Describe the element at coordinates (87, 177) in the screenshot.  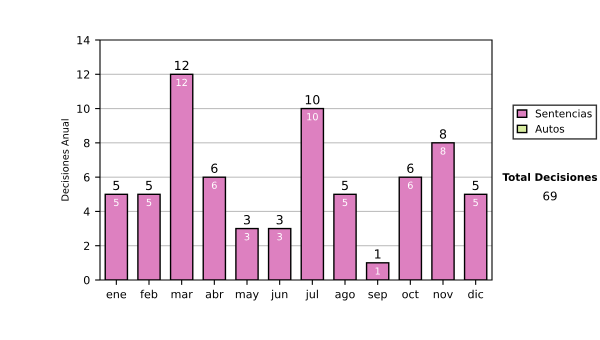
I see `y-tick-label: 6` at that location.